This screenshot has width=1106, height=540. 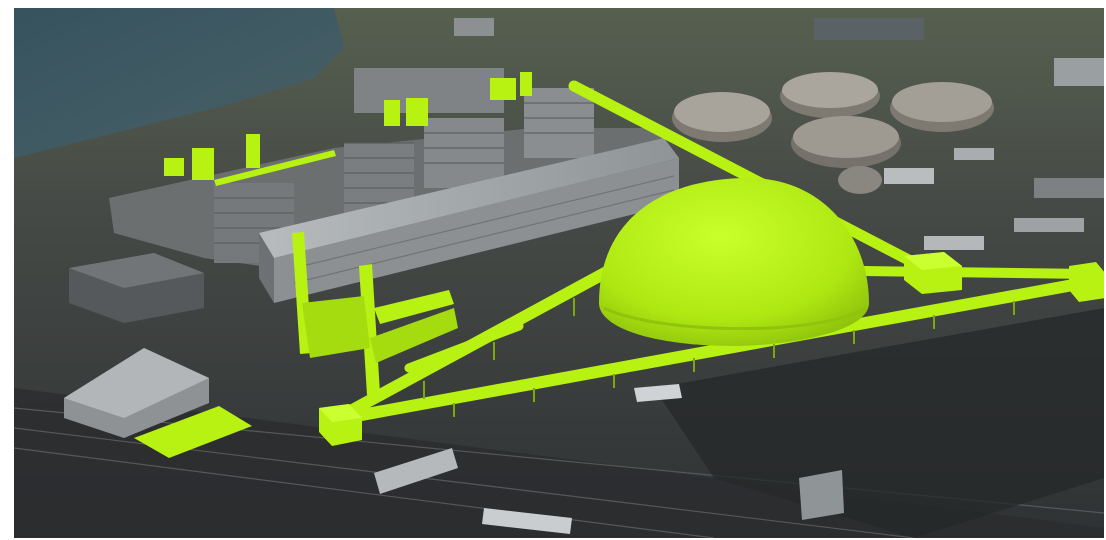 What do you see at coordinates (833, 133) in the screenshot?
I see `storage-tanks` at bounding box center [833, 133].